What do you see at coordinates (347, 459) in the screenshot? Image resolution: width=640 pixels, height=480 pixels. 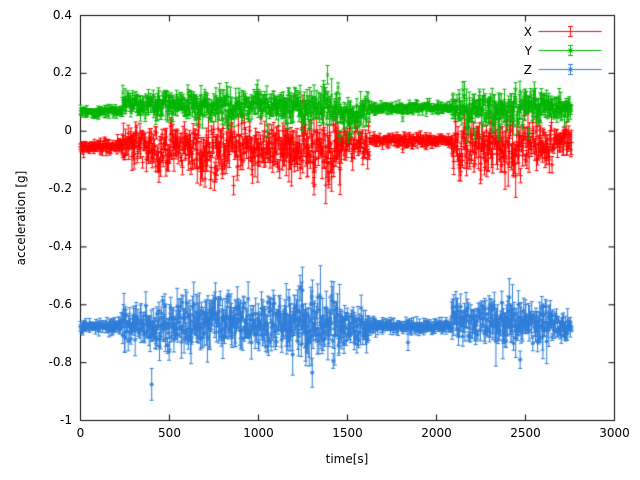 I see `x-axis-title: time[s]` at bounding box center [347, 459].